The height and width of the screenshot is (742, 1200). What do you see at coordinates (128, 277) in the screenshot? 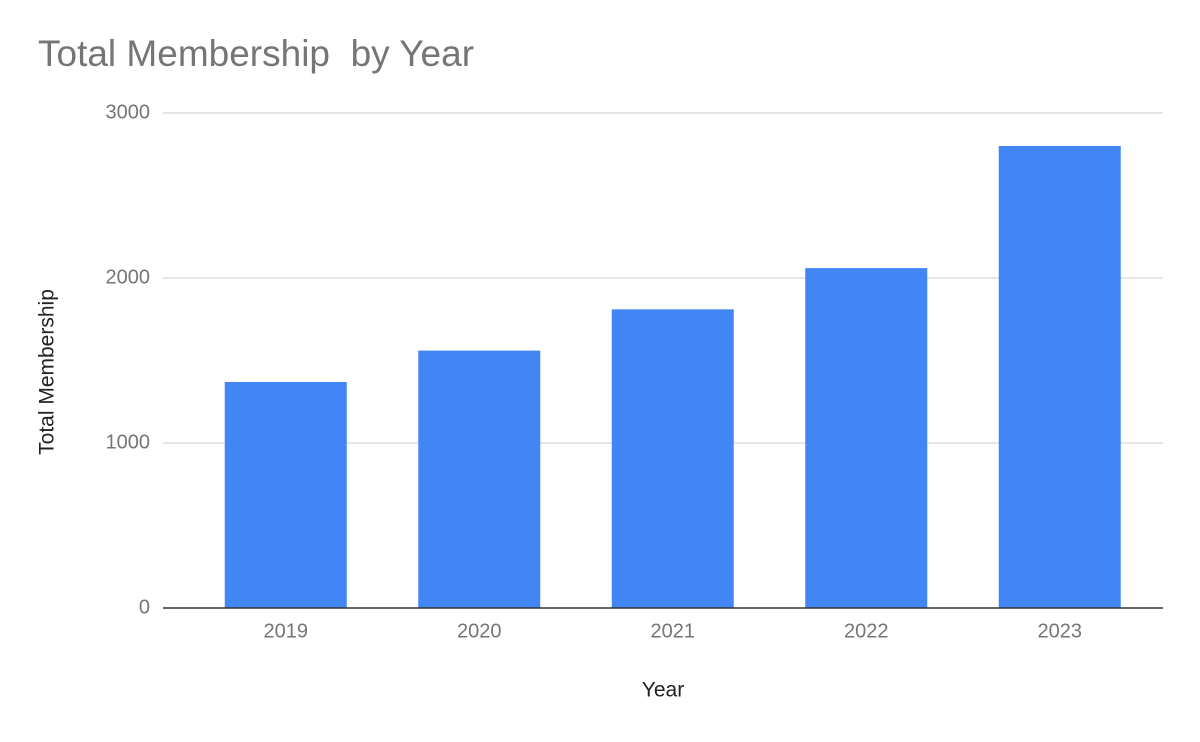
I see `y-tick-label: 2000` at bounding box center [128, 277].